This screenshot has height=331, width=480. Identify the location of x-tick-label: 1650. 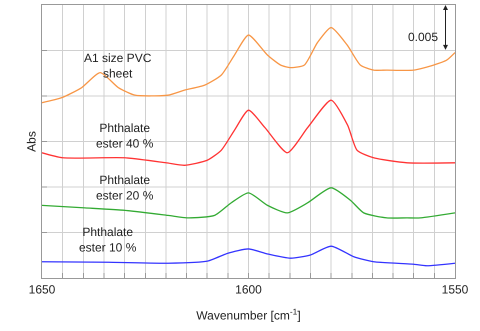
(42, 289).